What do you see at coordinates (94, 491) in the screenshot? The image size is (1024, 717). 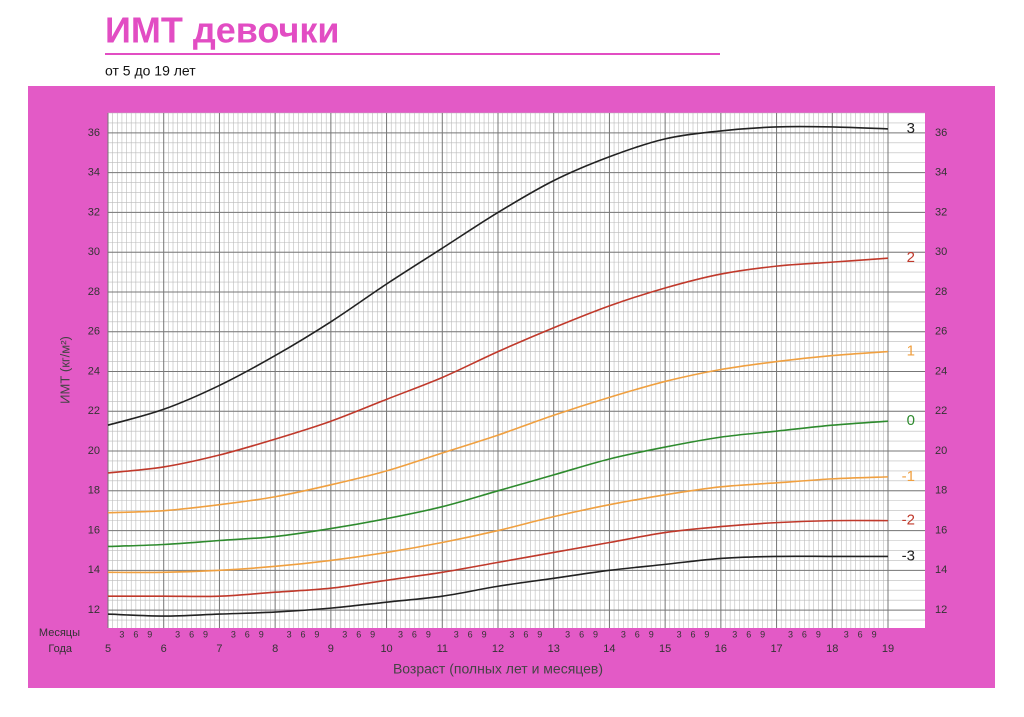 I see `y-tick-label: 18` at bounding box center [94, 491].